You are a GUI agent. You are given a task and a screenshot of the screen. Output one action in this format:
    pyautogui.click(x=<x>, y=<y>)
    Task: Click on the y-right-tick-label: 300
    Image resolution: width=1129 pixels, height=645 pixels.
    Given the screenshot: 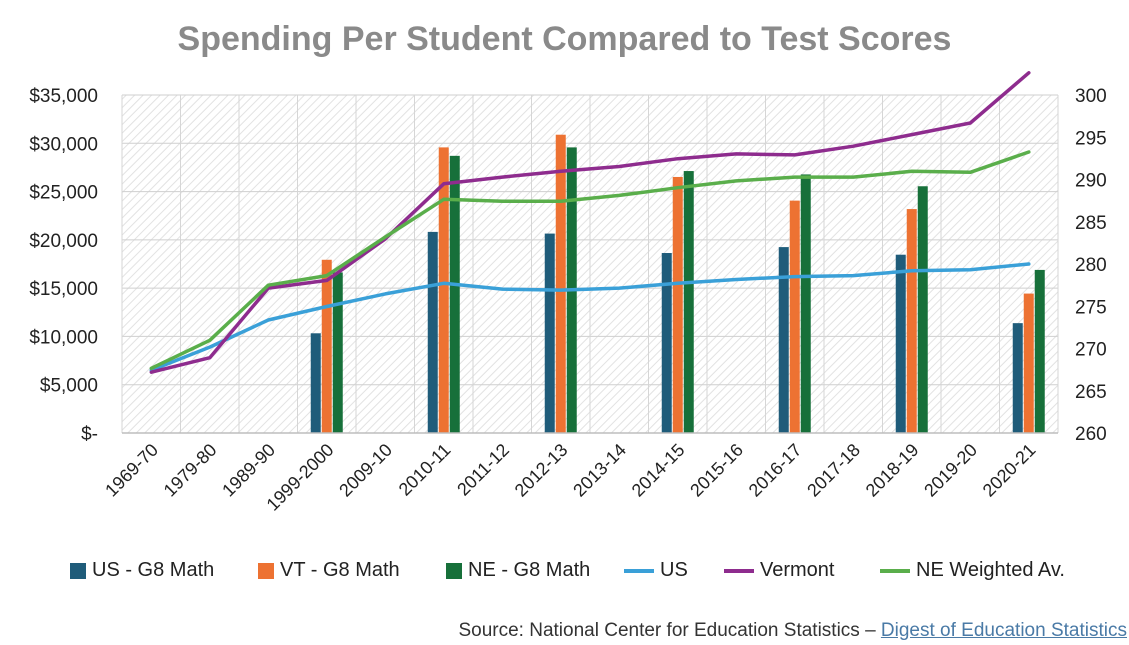 What is the action you would take?
    pyautogui.click(x=1091, y=96)
    